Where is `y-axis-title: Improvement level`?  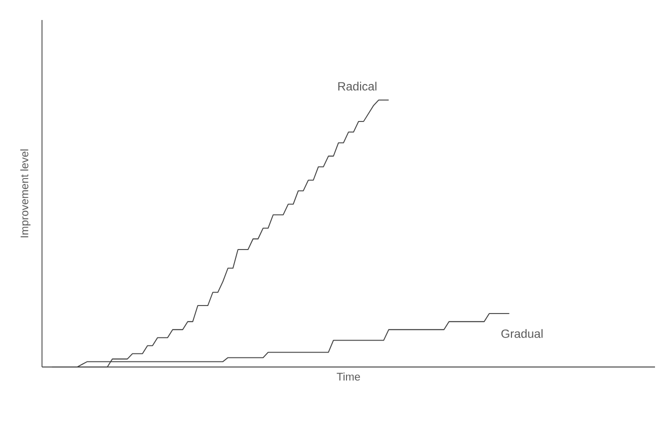
y-axis-title: Improvement level is located at coordinates (25, 193).